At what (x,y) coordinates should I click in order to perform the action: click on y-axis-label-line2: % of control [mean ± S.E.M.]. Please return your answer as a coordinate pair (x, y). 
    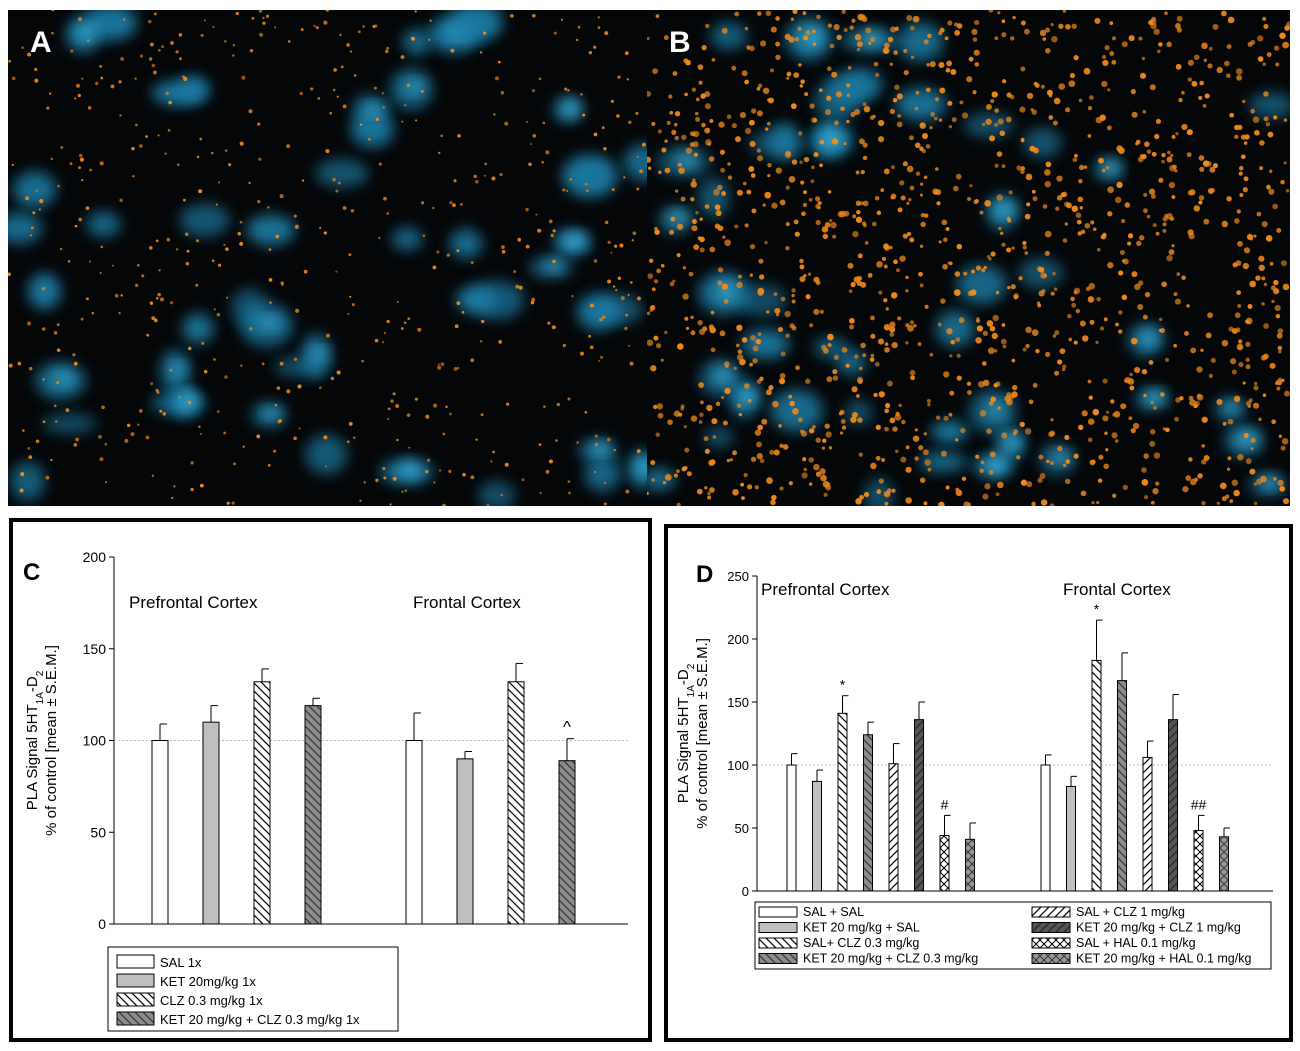
    Looking at the image, I should click on (702, 733).